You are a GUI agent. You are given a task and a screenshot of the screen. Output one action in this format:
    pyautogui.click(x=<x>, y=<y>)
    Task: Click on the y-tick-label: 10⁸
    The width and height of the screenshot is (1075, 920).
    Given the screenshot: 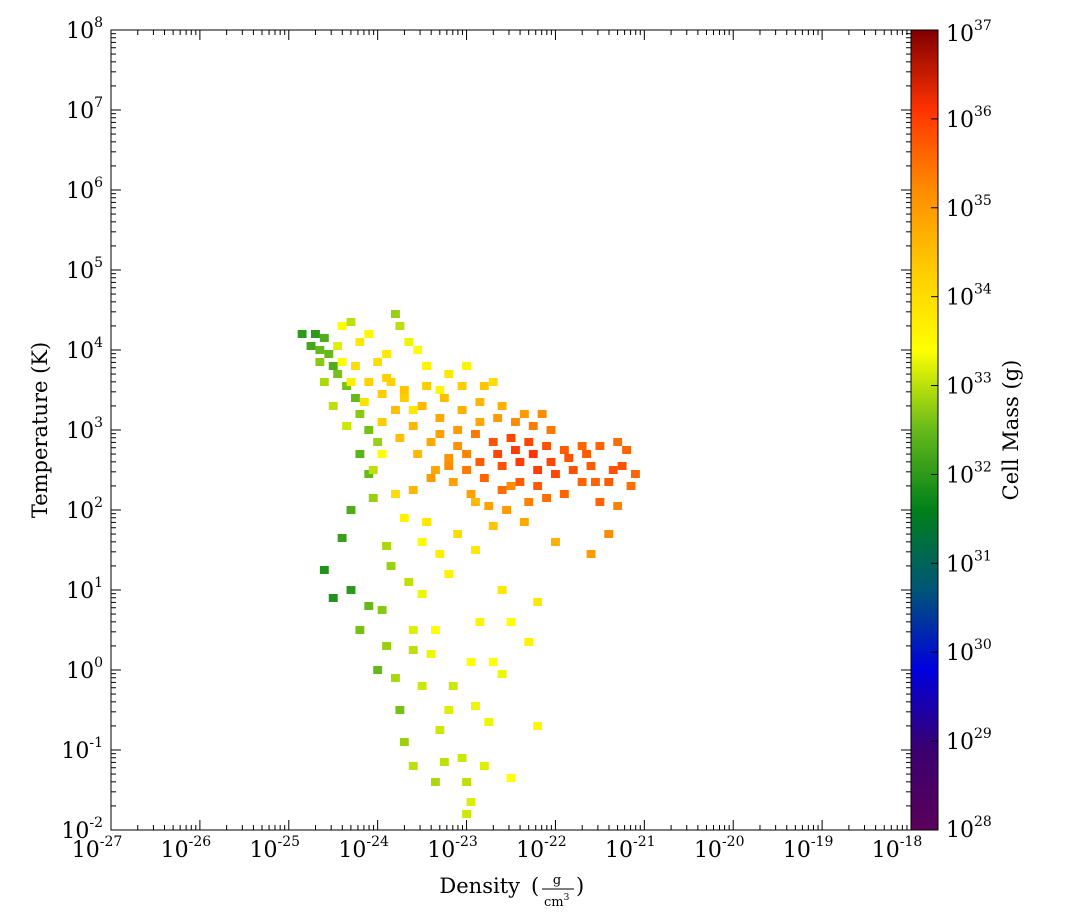 What is the action you would take?
    pyautogui.click(x=84, y=29)
    